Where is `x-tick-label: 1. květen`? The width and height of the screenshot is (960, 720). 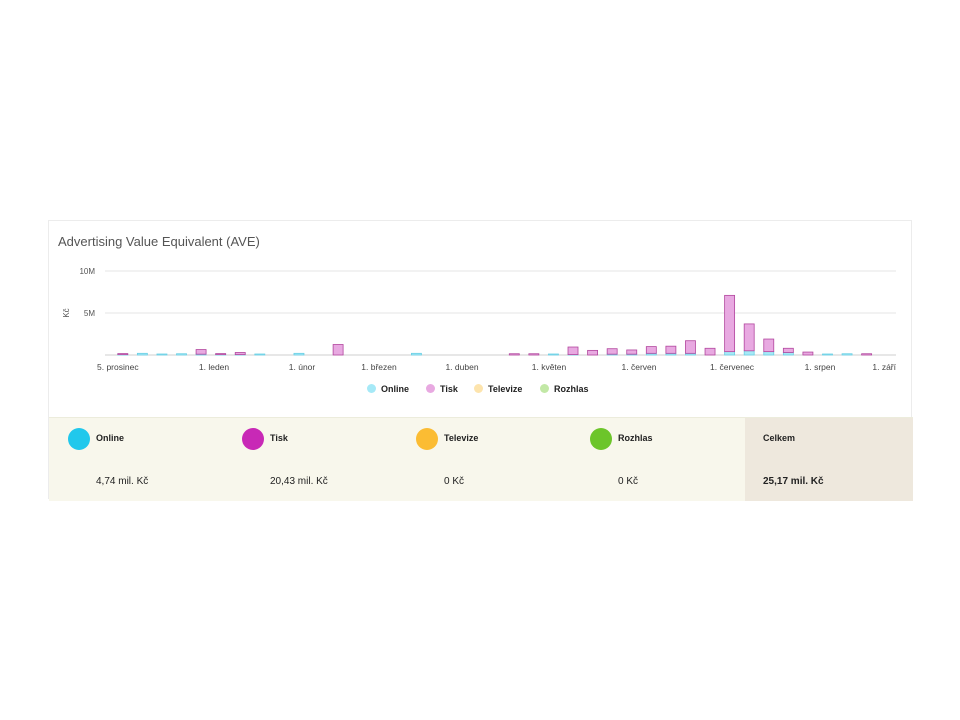 x-tick-label: 1. květen is located at coordinates (549, 367).